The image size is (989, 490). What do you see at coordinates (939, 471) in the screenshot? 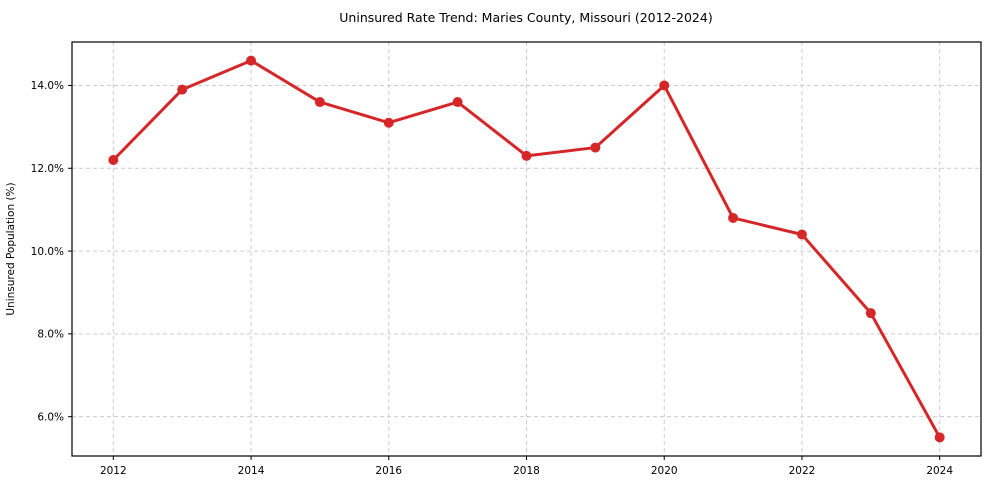
I see `x-tick-label: 2024` at bounding box center [939, 471].